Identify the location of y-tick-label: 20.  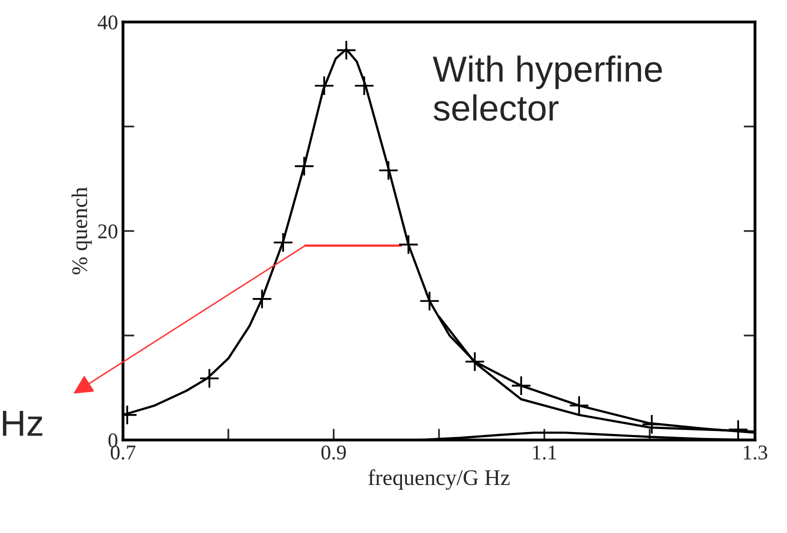
(108, 231).